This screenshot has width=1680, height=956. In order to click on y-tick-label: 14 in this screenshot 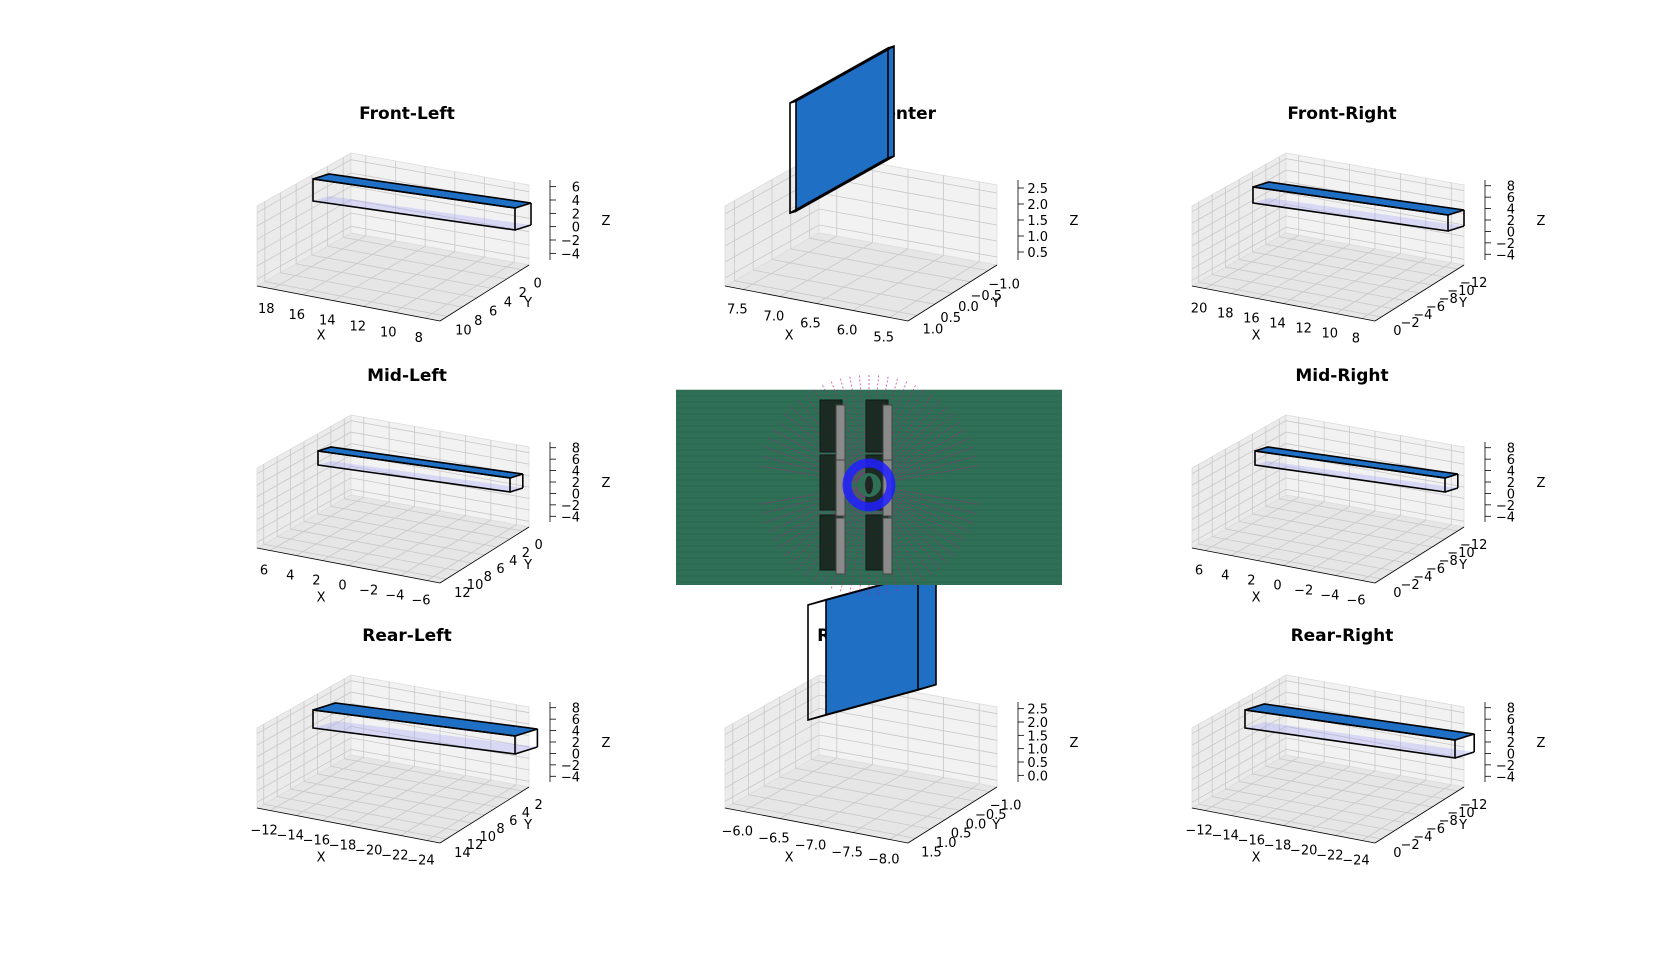, I will do `click(462, 853)`.